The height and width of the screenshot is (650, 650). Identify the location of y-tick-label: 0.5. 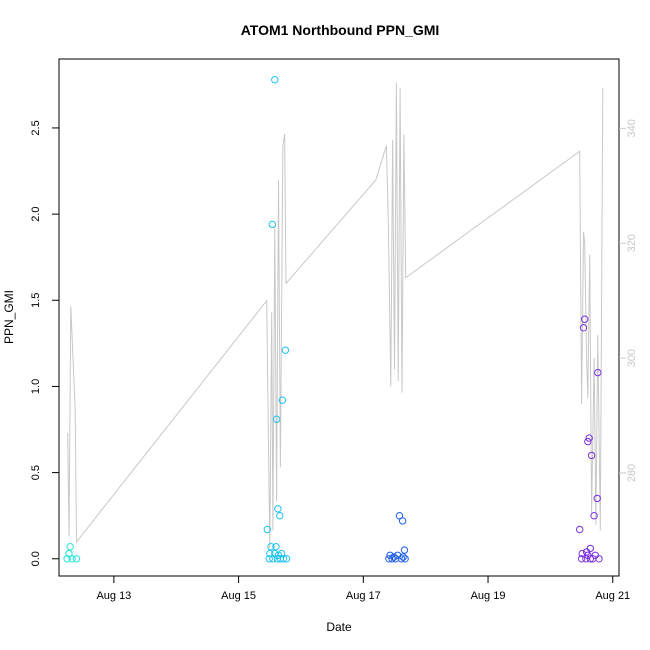
(36, 472).